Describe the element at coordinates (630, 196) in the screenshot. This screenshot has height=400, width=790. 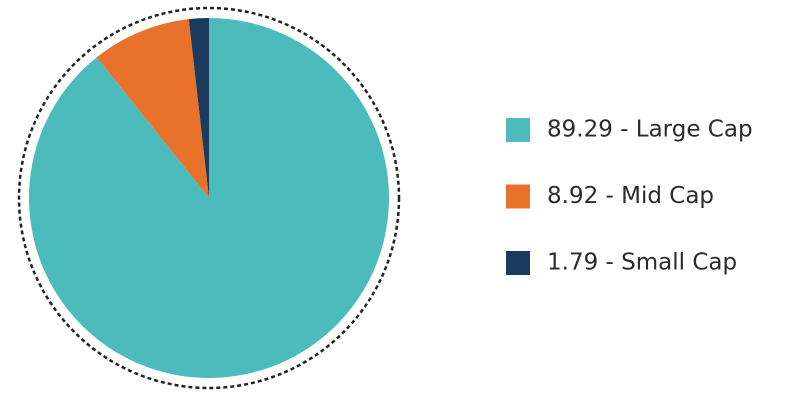
I see `legend-label: 8.92 - Mid Cap` at that location.